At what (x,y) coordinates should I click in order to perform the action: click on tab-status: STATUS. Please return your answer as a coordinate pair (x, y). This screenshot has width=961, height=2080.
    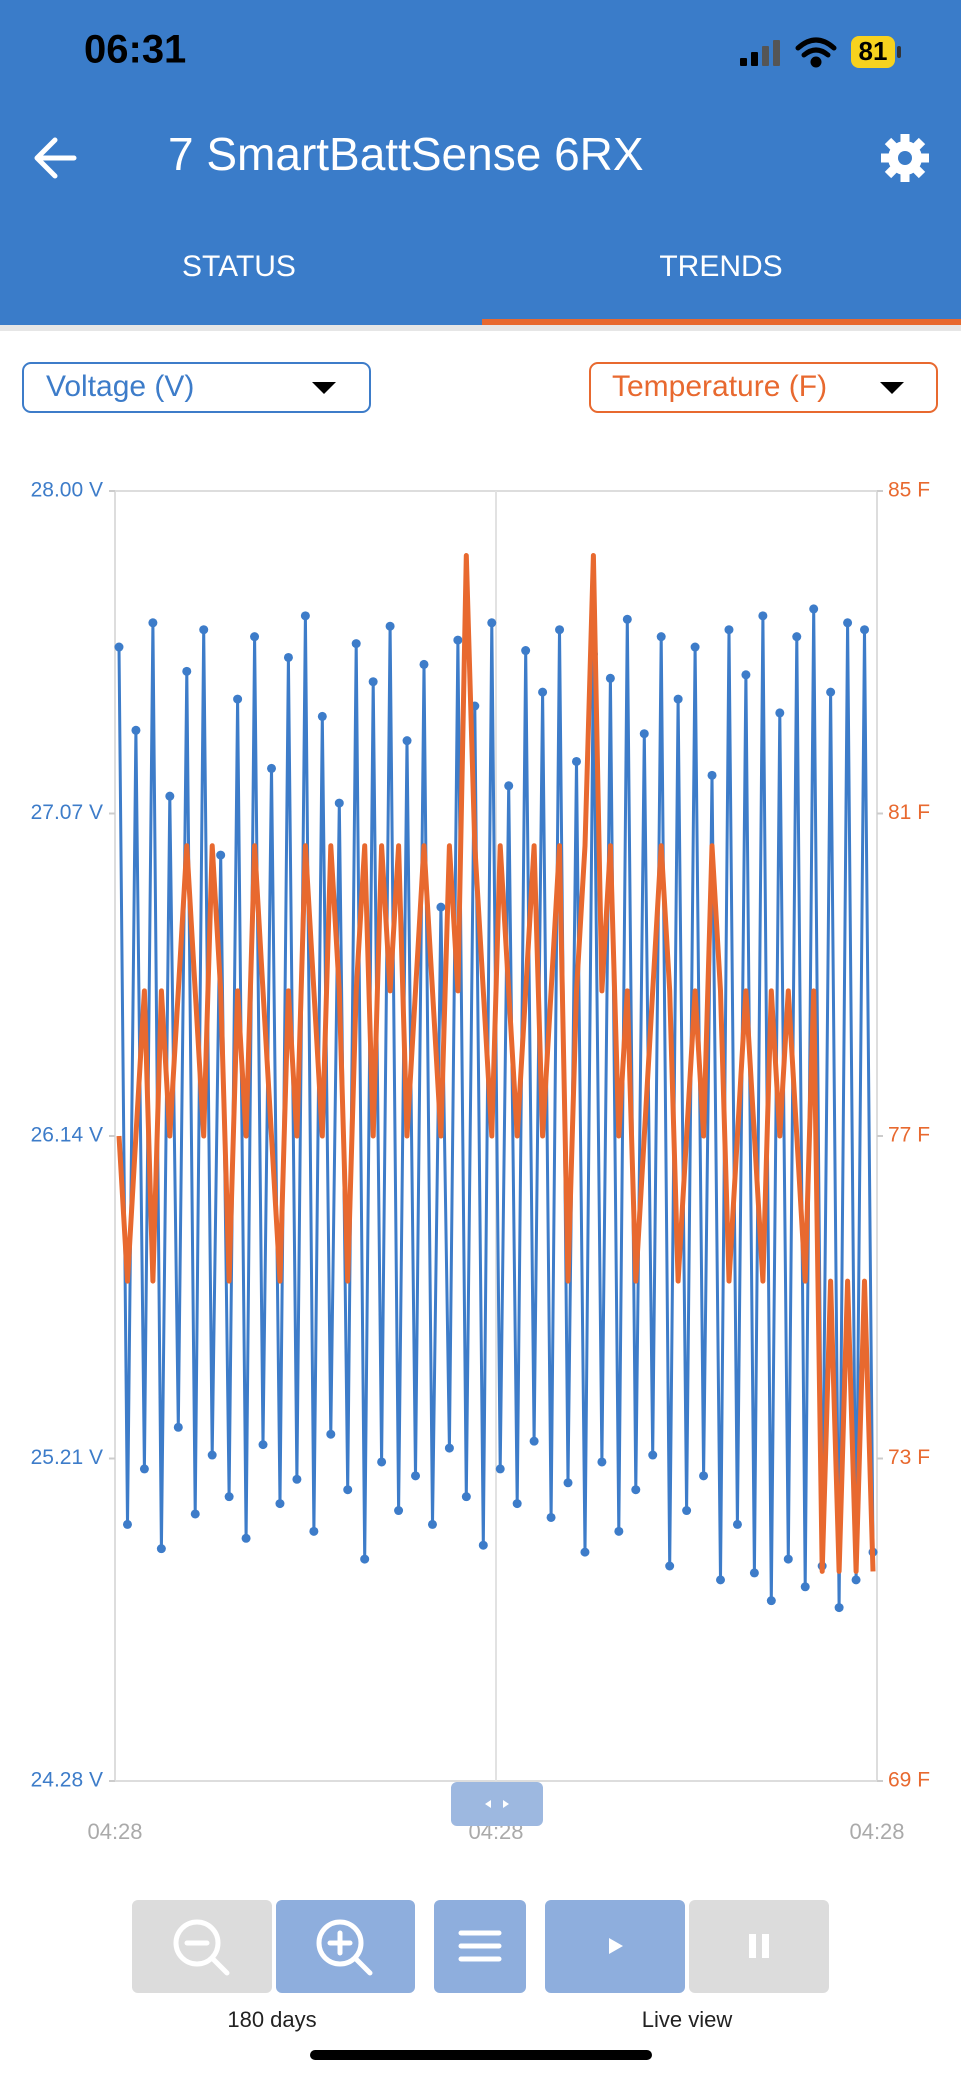
    Looking at the image, I should click on (239, 266).